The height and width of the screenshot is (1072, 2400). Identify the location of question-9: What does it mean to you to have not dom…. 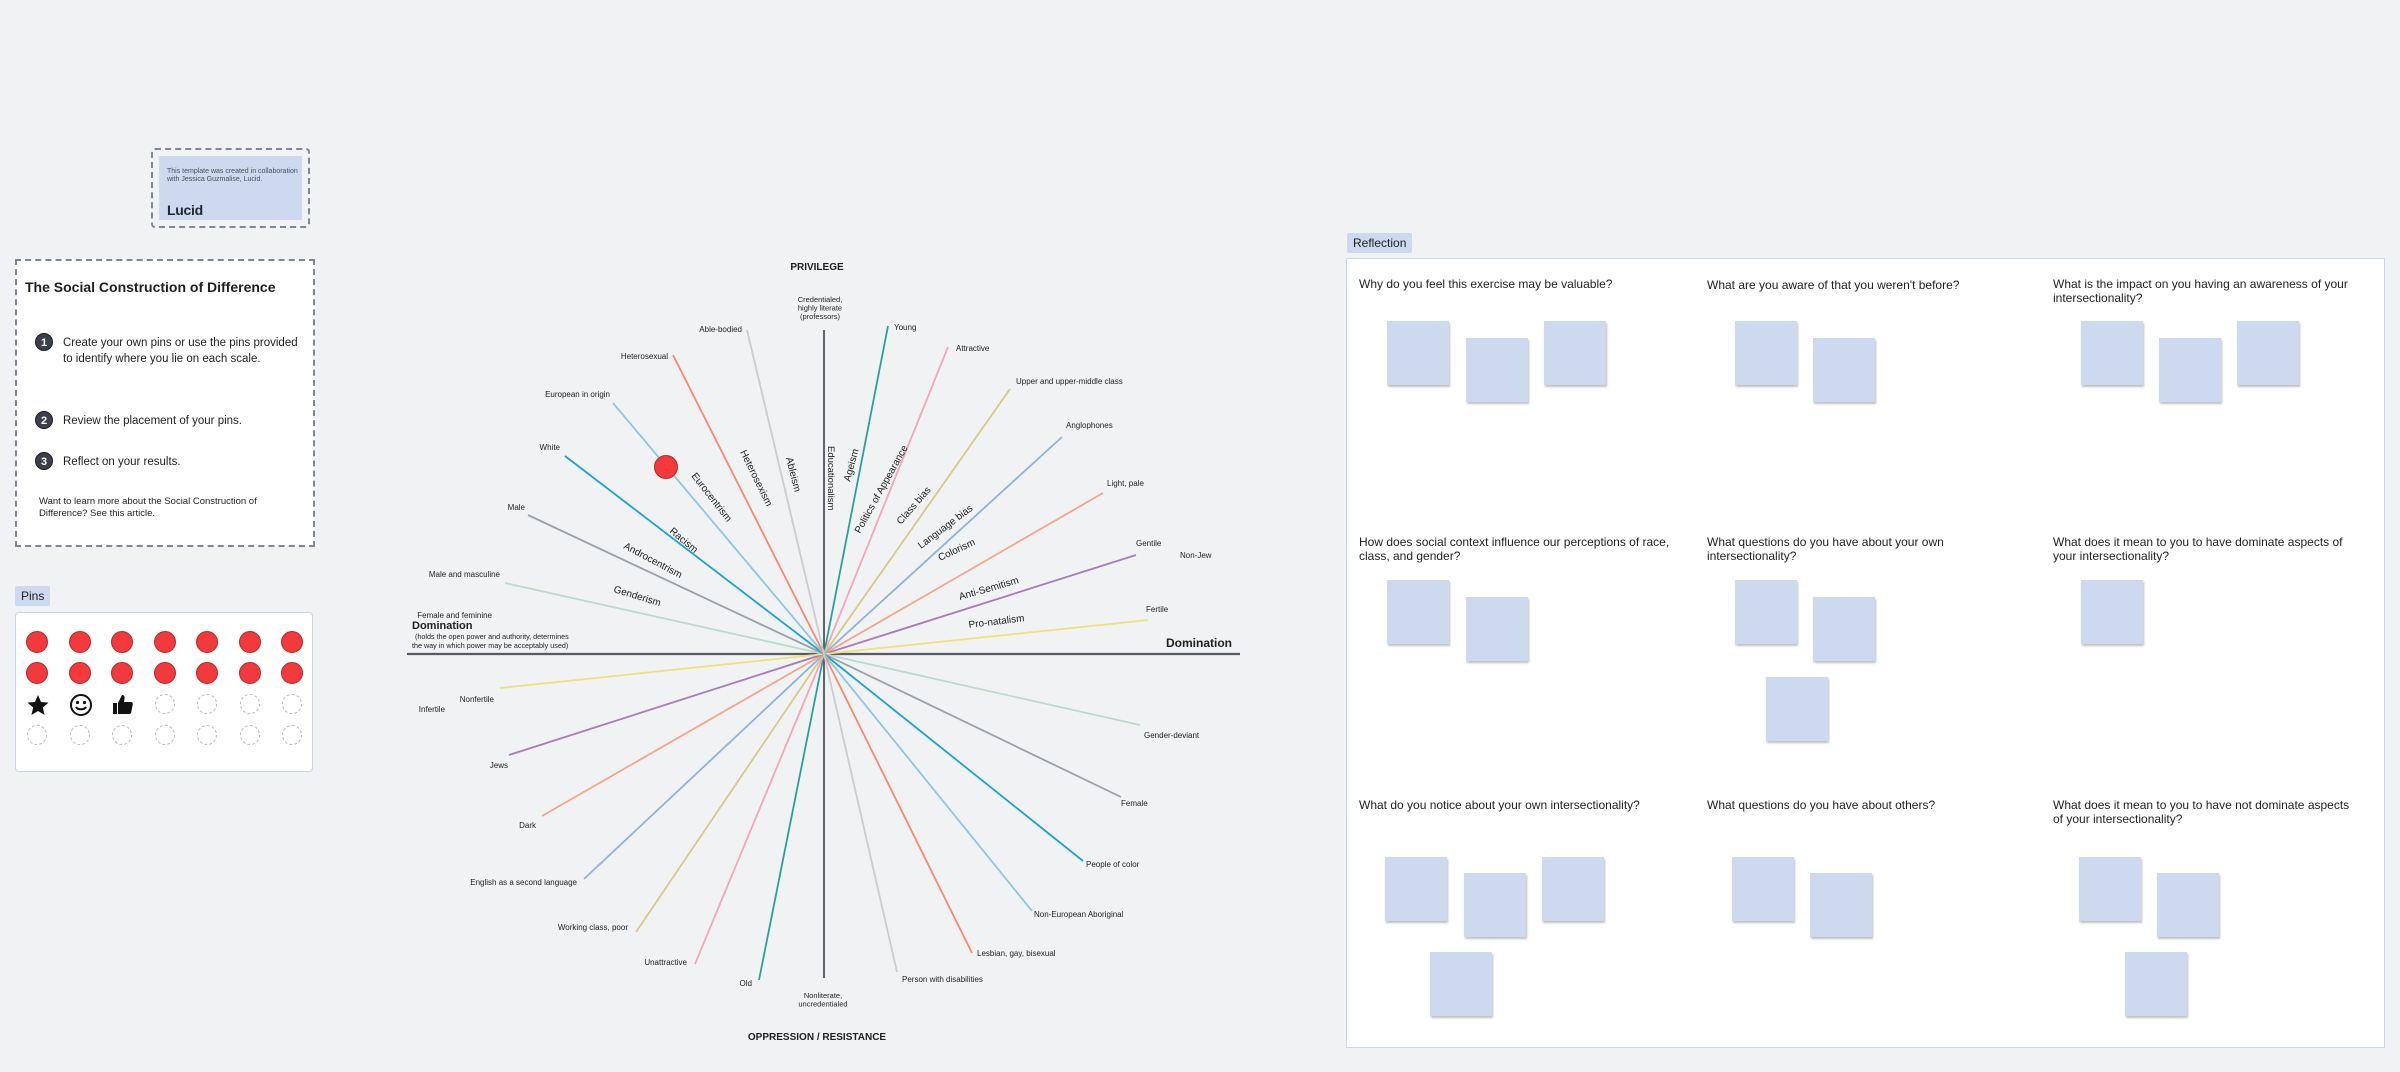
(2201, 812).